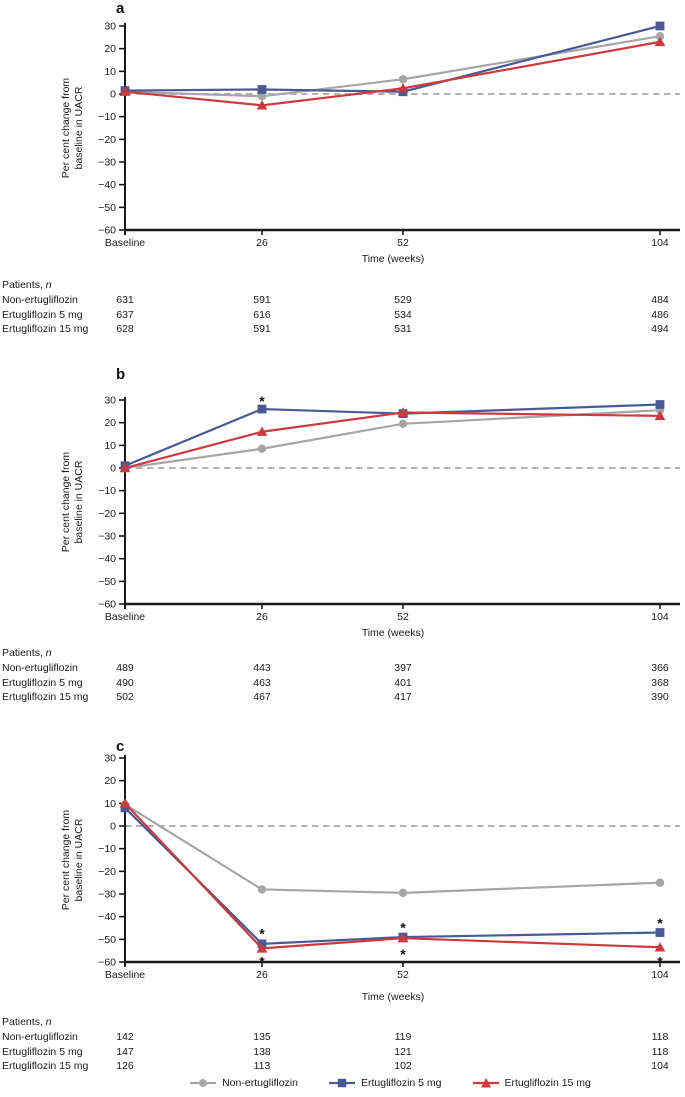  I want to click on legend-item-square: Ertugliflozin 5 mg, so click(385, 1083).